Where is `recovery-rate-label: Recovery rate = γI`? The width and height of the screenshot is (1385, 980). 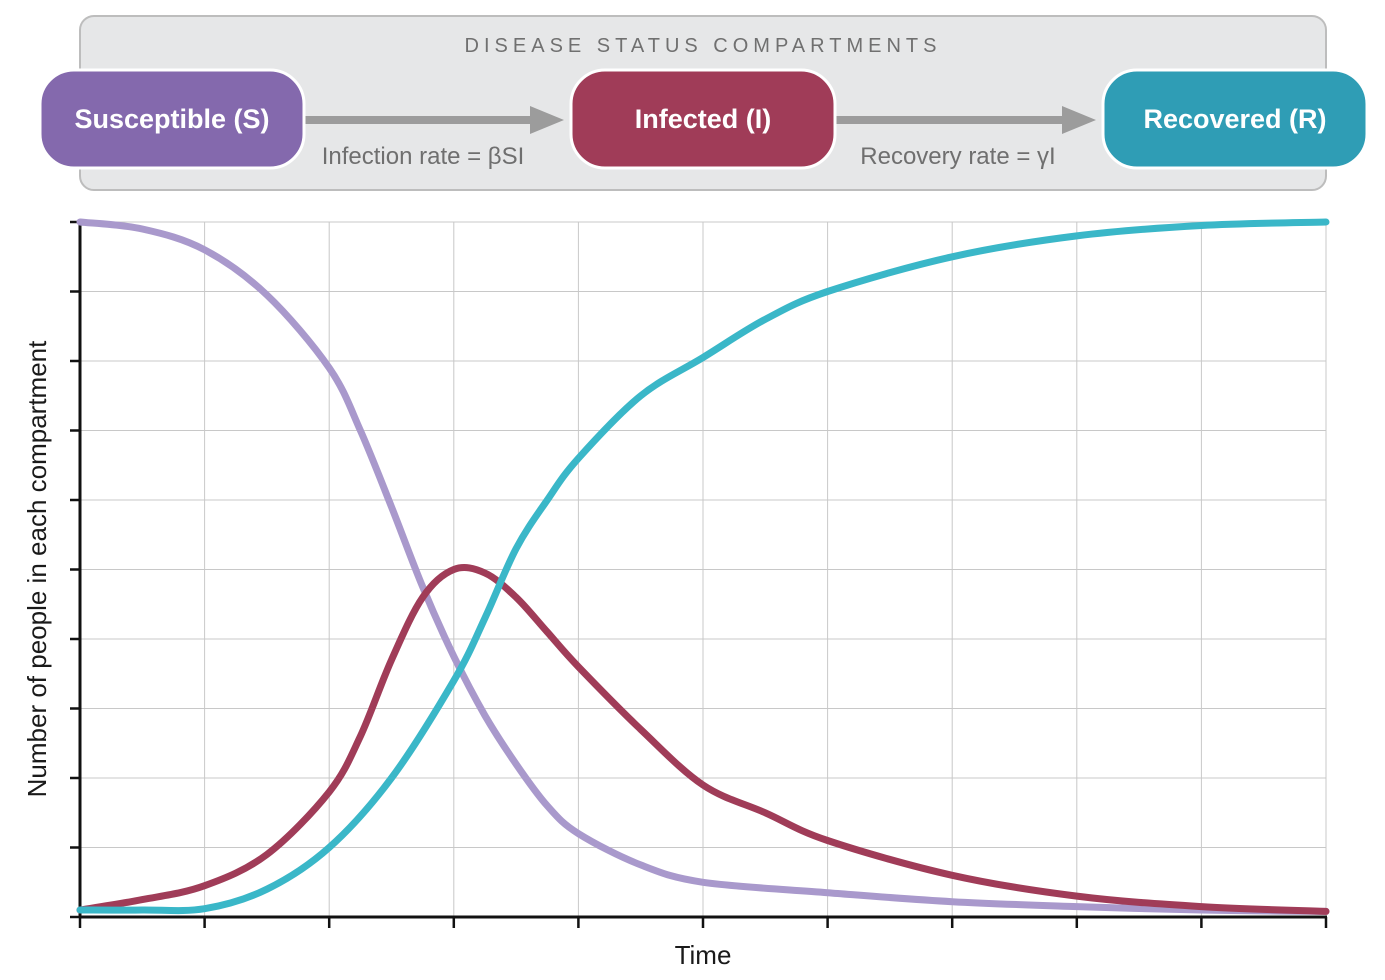 recovery-rate-label: Recovery rate = γI is located at coordinates (957, 156).